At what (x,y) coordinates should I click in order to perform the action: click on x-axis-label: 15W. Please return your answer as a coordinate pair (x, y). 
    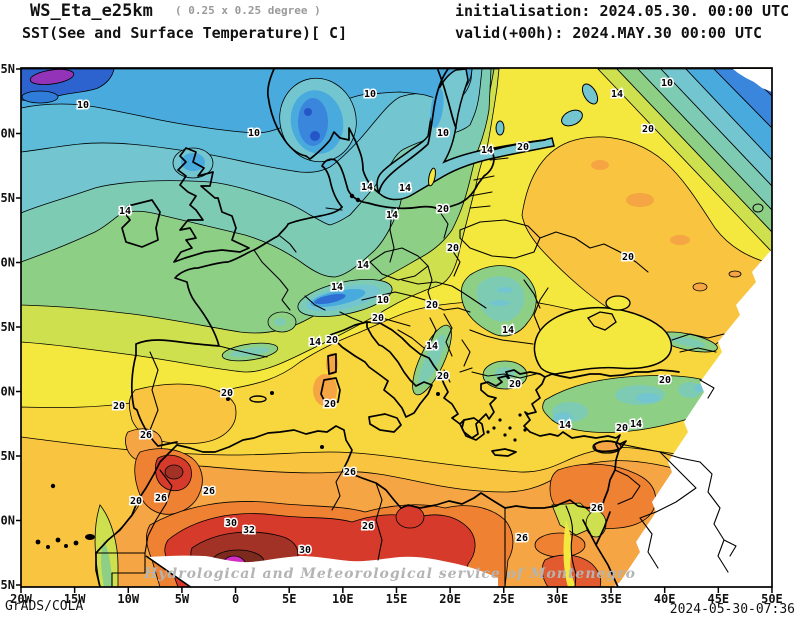
    Looking at the image, I should click on (75, 599).